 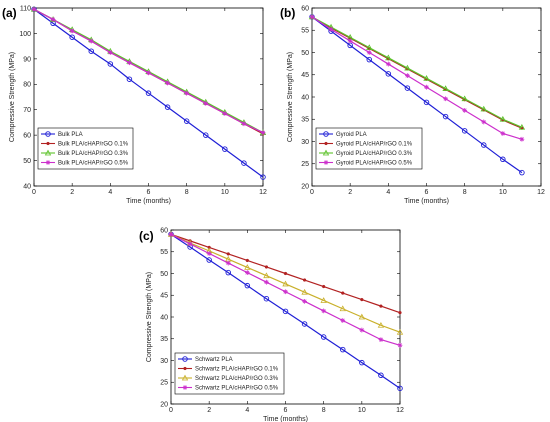 What do you see at coordinates (9, 13) in the screenshot?
I see `panel-label: (a)` at bounding box center [9, 13].